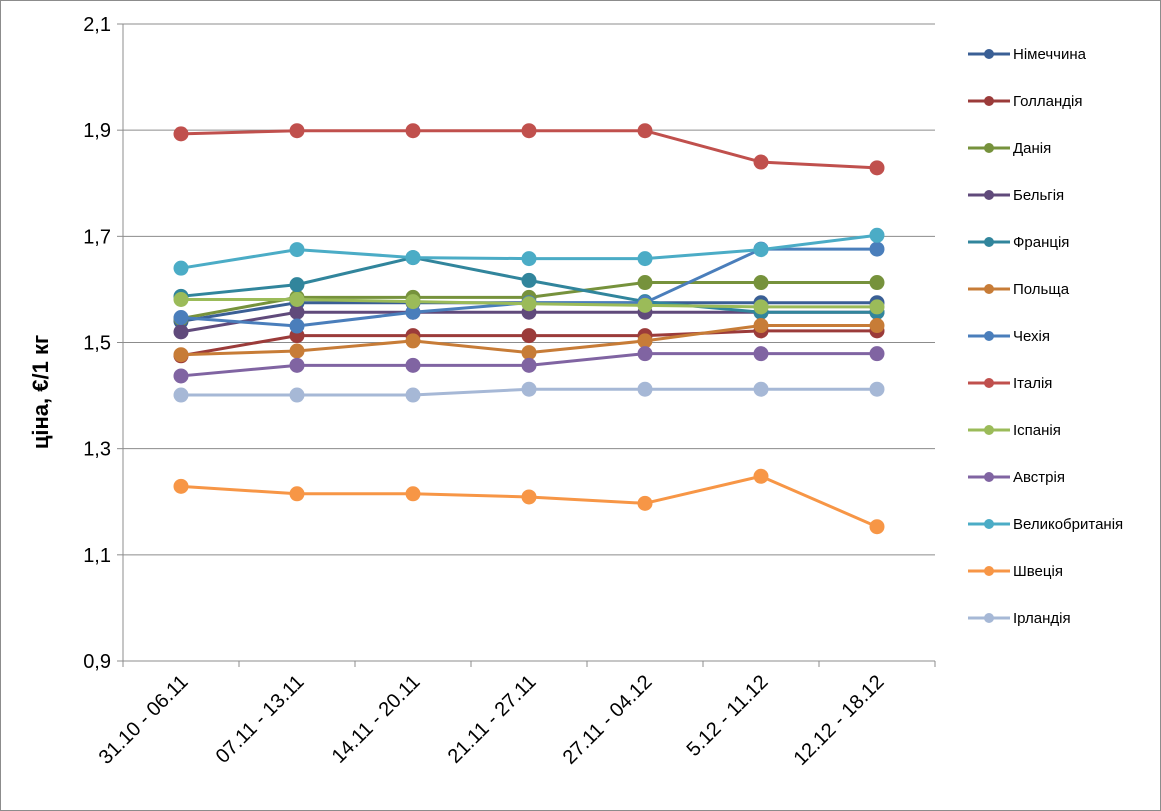 The image size is (1161, 811). Describe the element at coordinates (1009, 148) in the screenshot. I see `legend-item: Данія` at that location.